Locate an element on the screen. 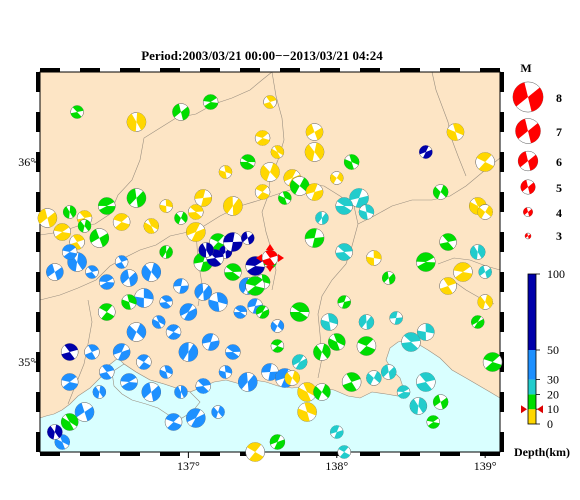 The height and width of the screenshot is (500, 580). main-event-beachball is located at coordinates (270, 258).